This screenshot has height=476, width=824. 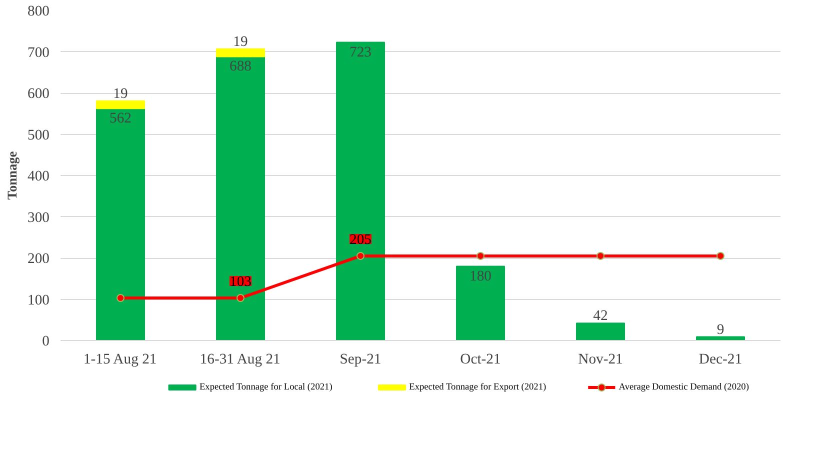 I want to click on legend-label: Expected Tonnage for Local (2021), so click(x=265, y=387).